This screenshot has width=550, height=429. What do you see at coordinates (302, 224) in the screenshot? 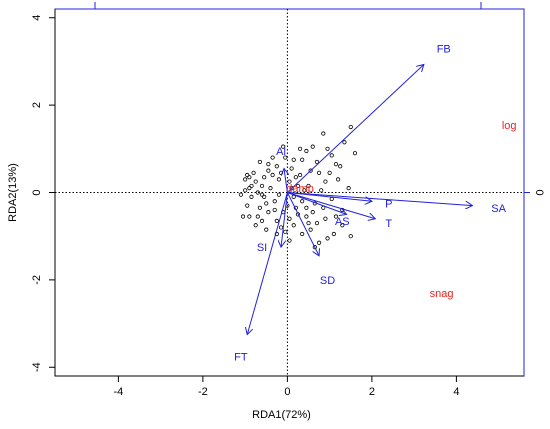
I see `vector-arrow-sd` at bounding box center [302, 224].